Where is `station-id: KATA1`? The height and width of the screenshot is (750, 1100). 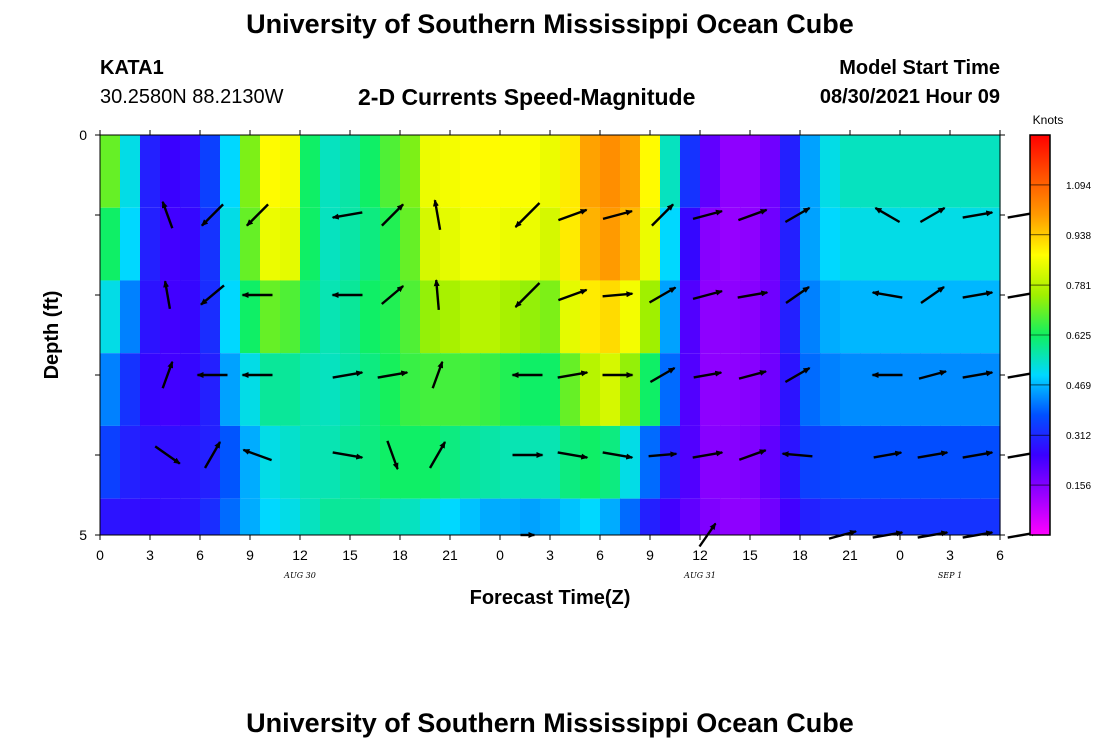 station-id: KATA1 is located at coordinates (132, 68).